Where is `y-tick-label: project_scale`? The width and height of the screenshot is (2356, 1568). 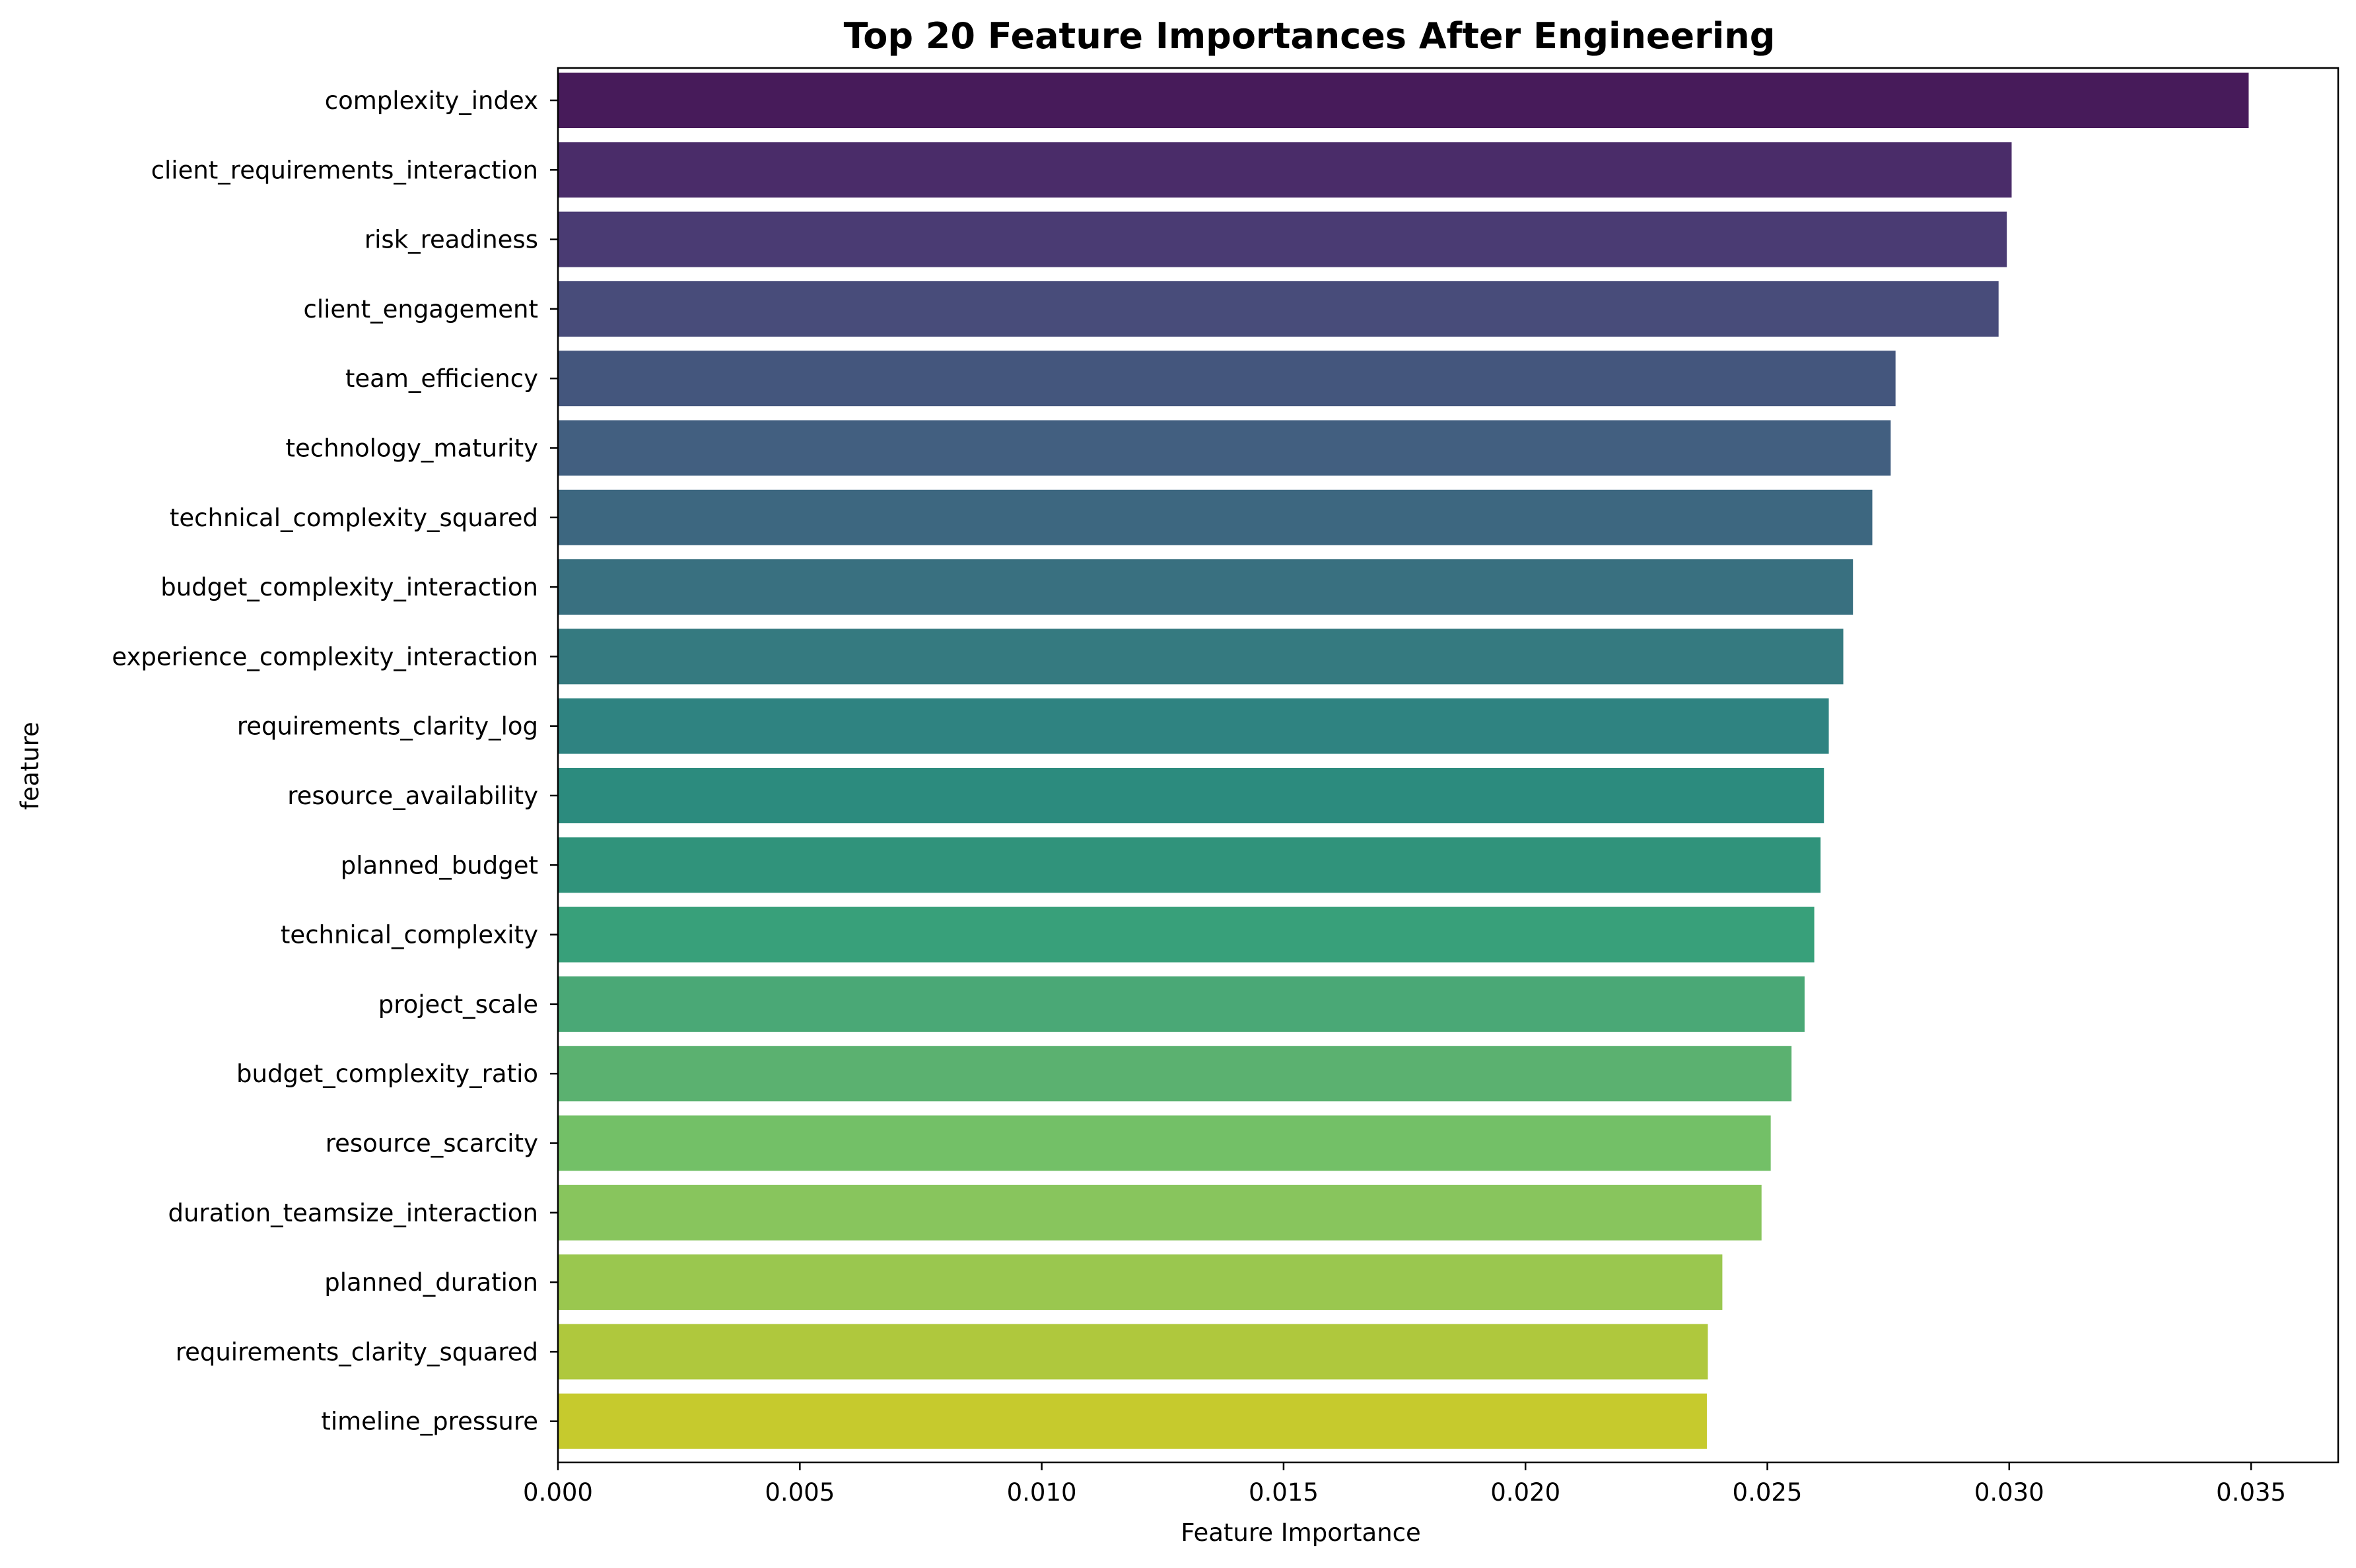 y-tick-label: project_scale is located at coordinates (458, 1004).